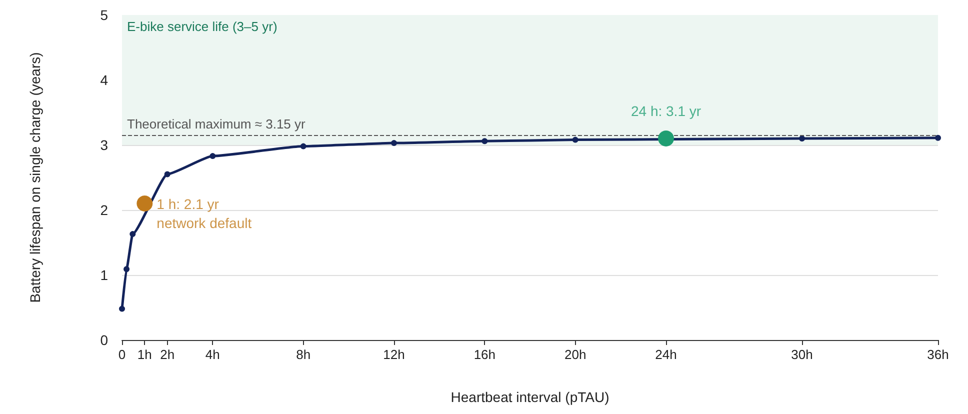 The width and height of the screenshot is (968, 414). I want to click on y-tick-label: 2, so click(104, 210).